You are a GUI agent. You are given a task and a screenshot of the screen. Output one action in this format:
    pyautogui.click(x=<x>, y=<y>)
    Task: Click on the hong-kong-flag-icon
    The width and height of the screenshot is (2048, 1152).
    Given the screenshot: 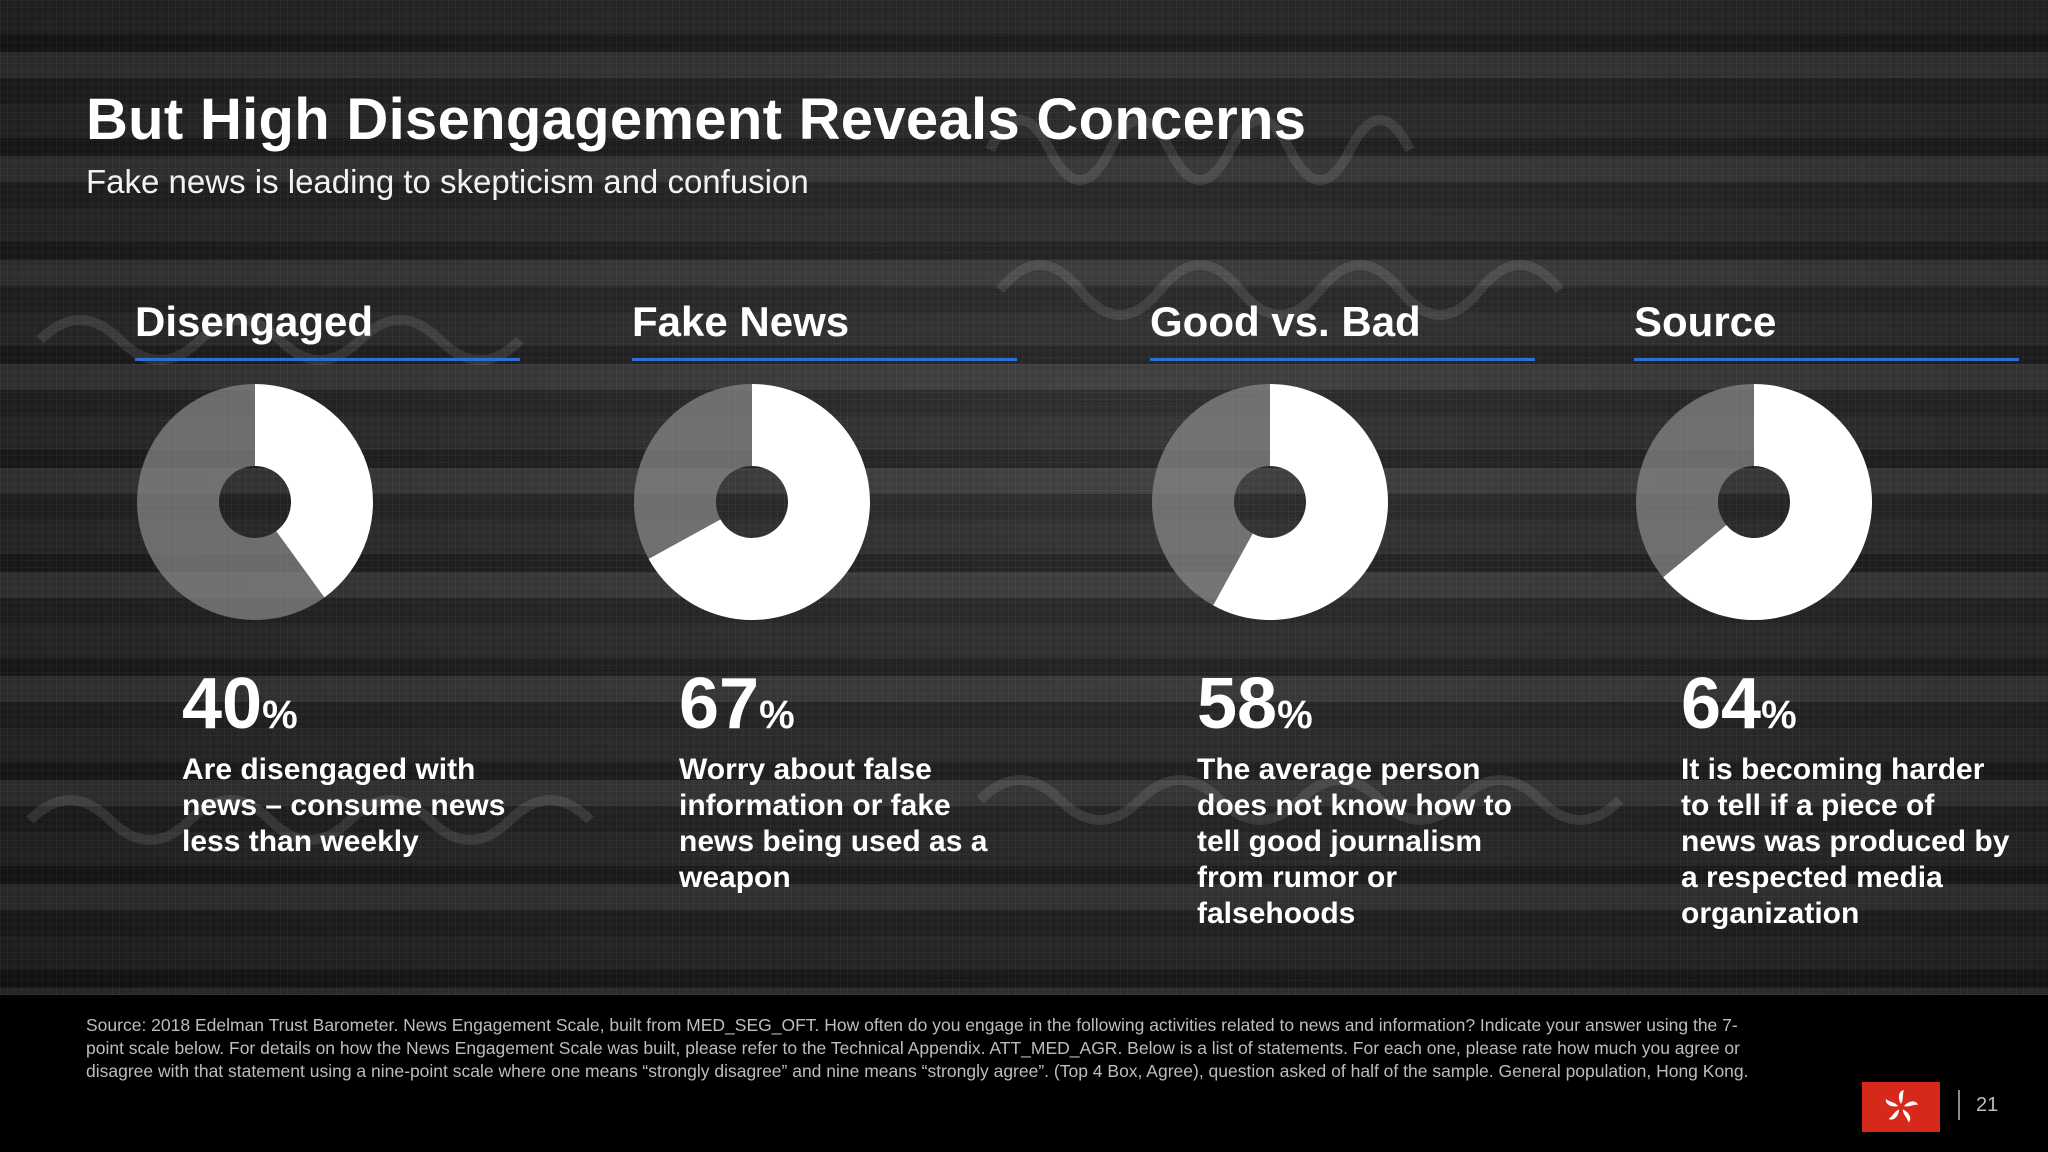 What is the action you would take?
    pyautogui.click(x=1901, y=1107)
    